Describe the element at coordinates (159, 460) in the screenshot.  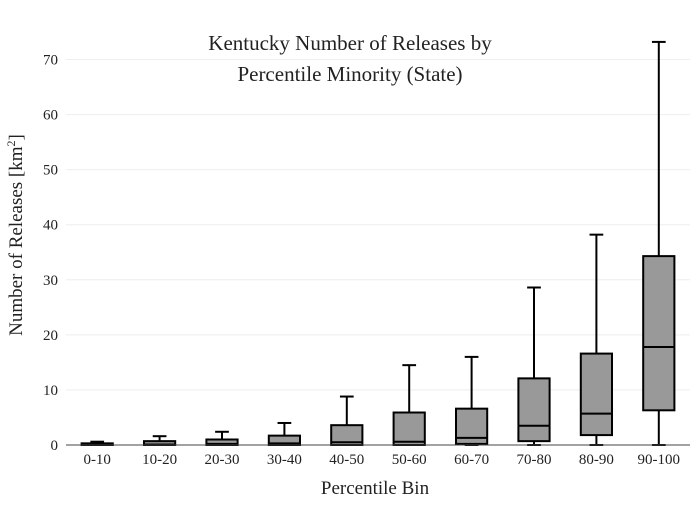
I see `x-tick-label: 10-20` at that location.